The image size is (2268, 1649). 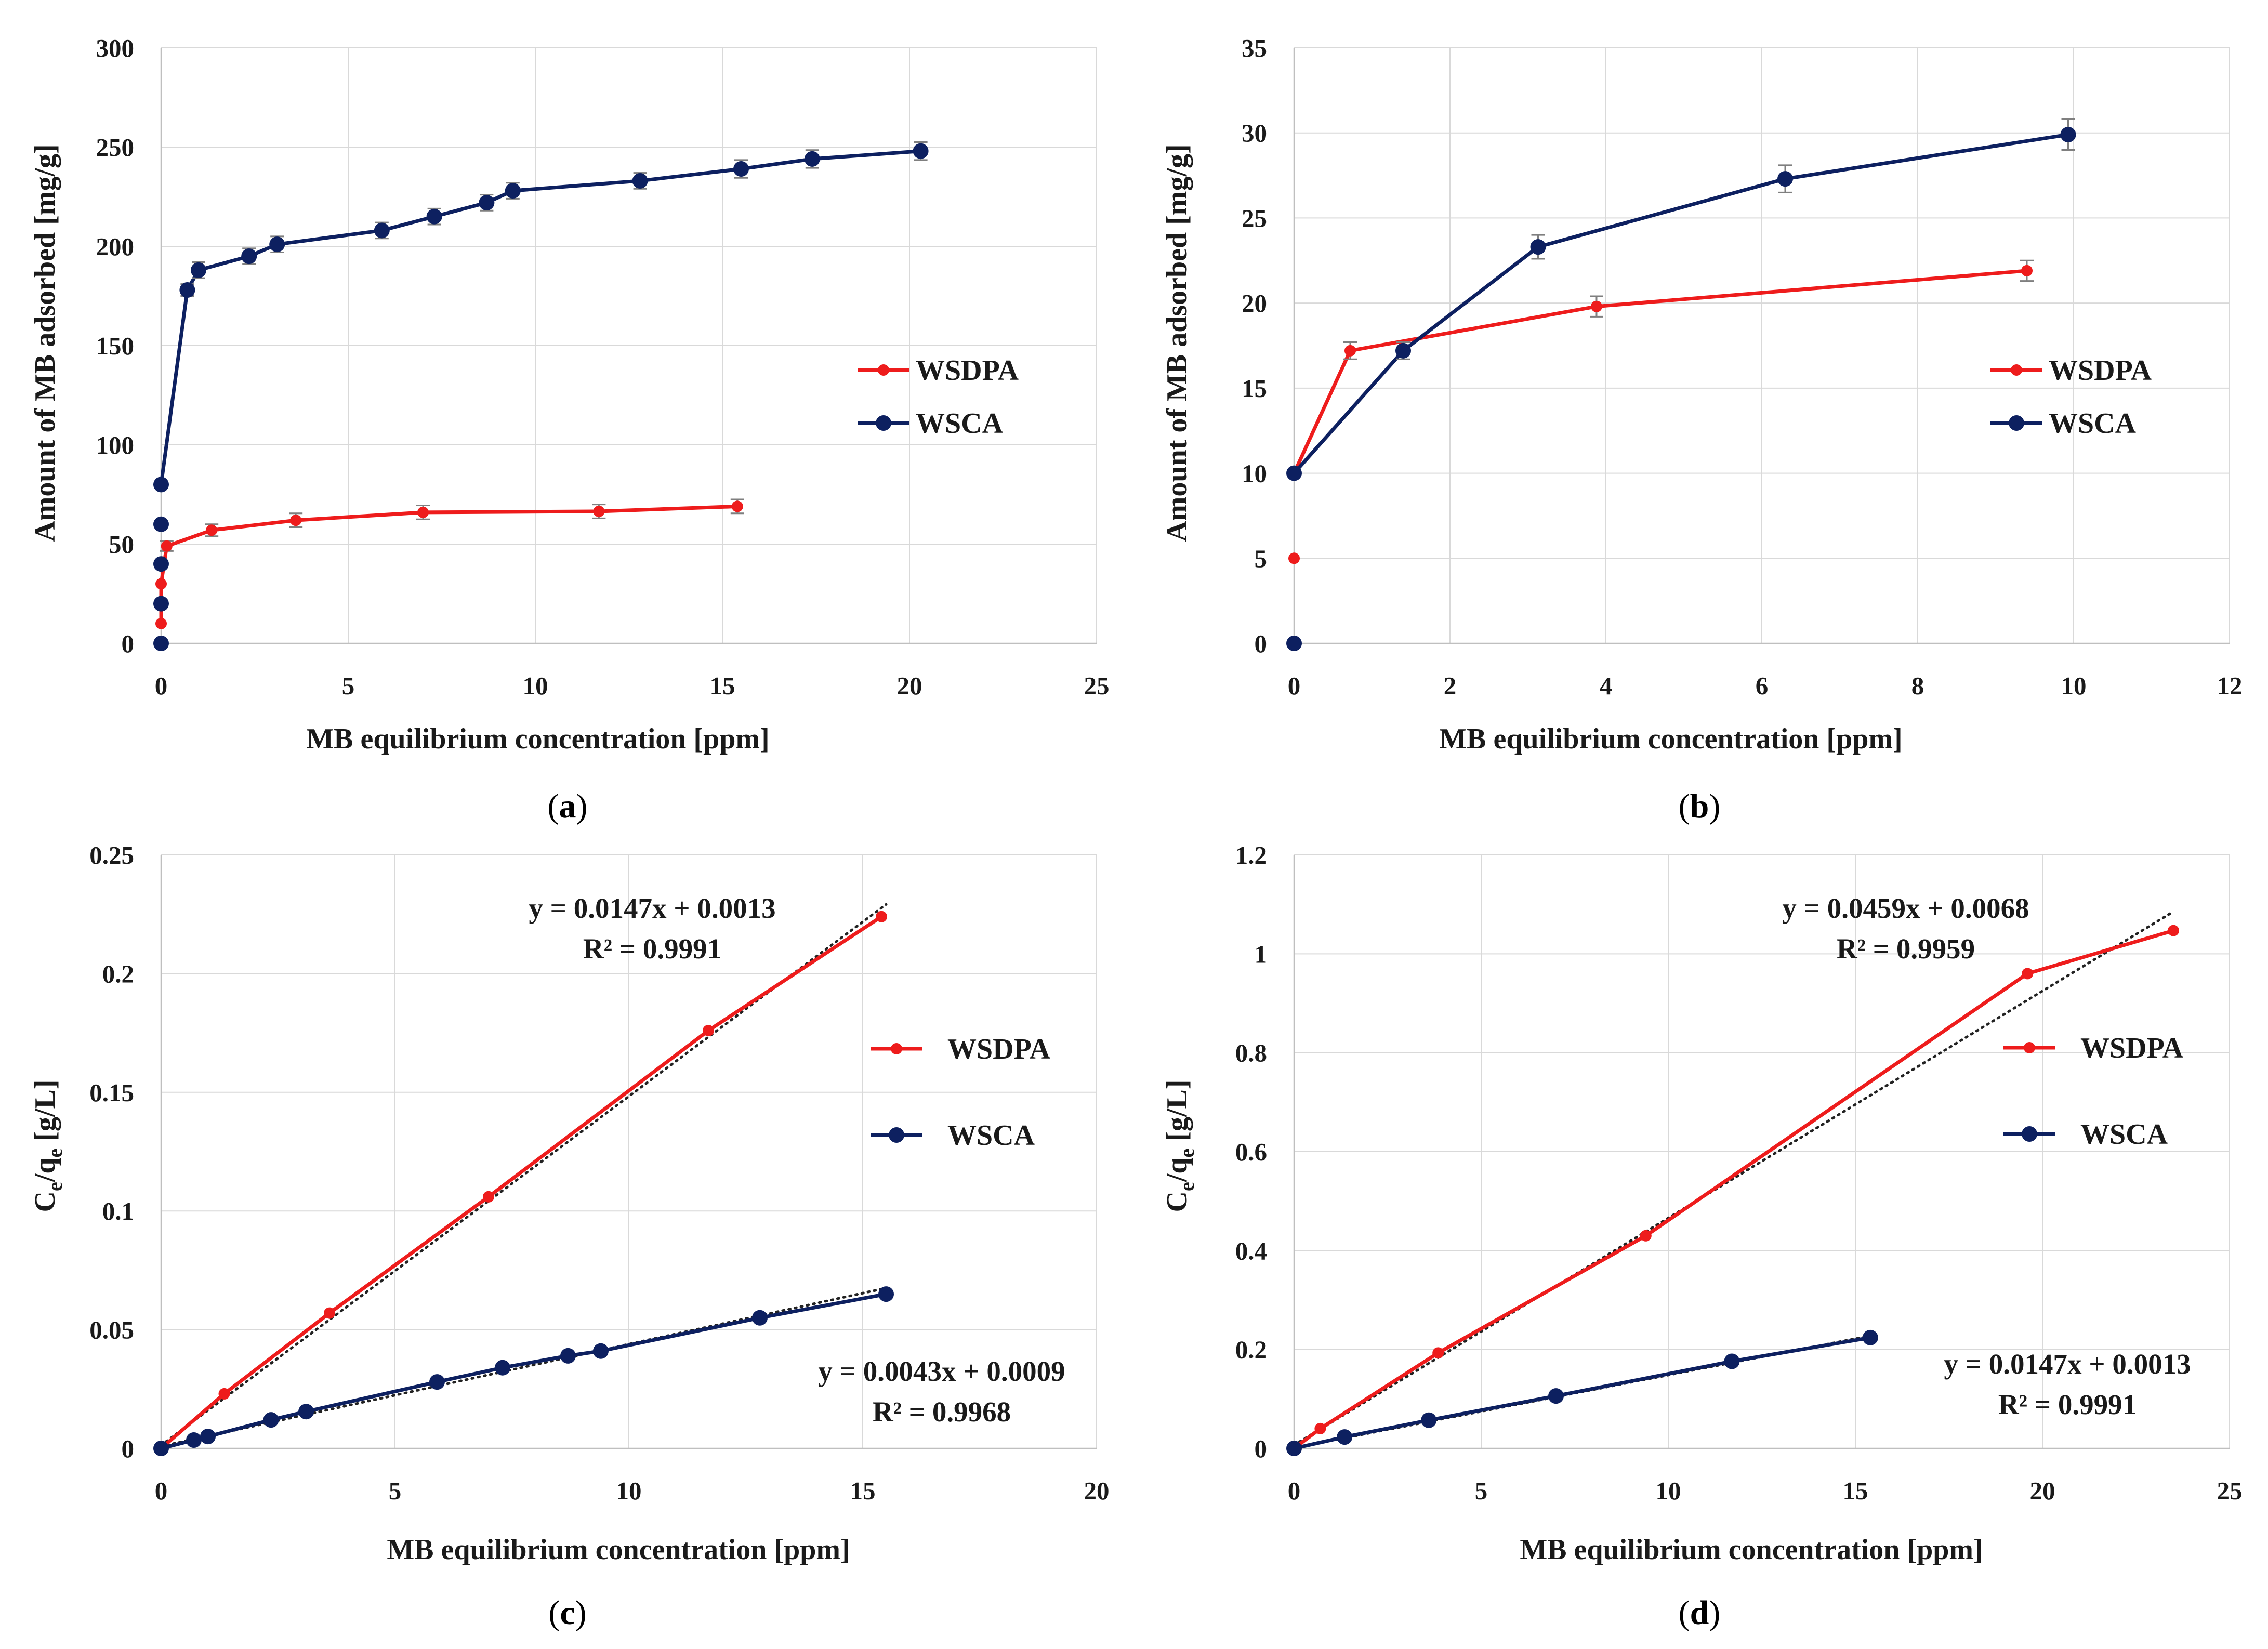 I want to click on legend-marker-wsca-a, so click(x=883, y=423).